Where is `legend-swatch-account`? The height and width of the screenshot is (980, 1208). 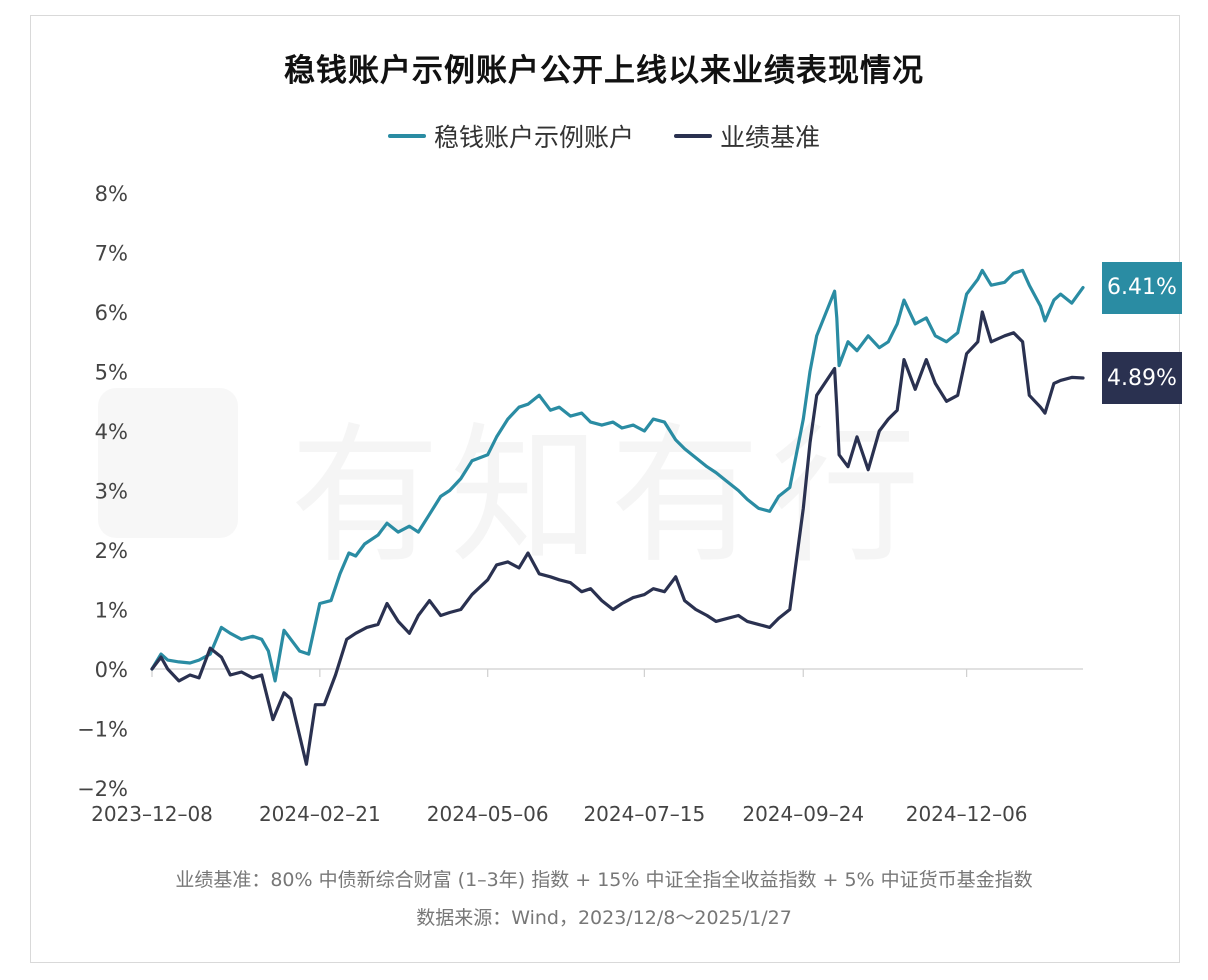
legend-swatch-account is located at coordinates (406, 136).